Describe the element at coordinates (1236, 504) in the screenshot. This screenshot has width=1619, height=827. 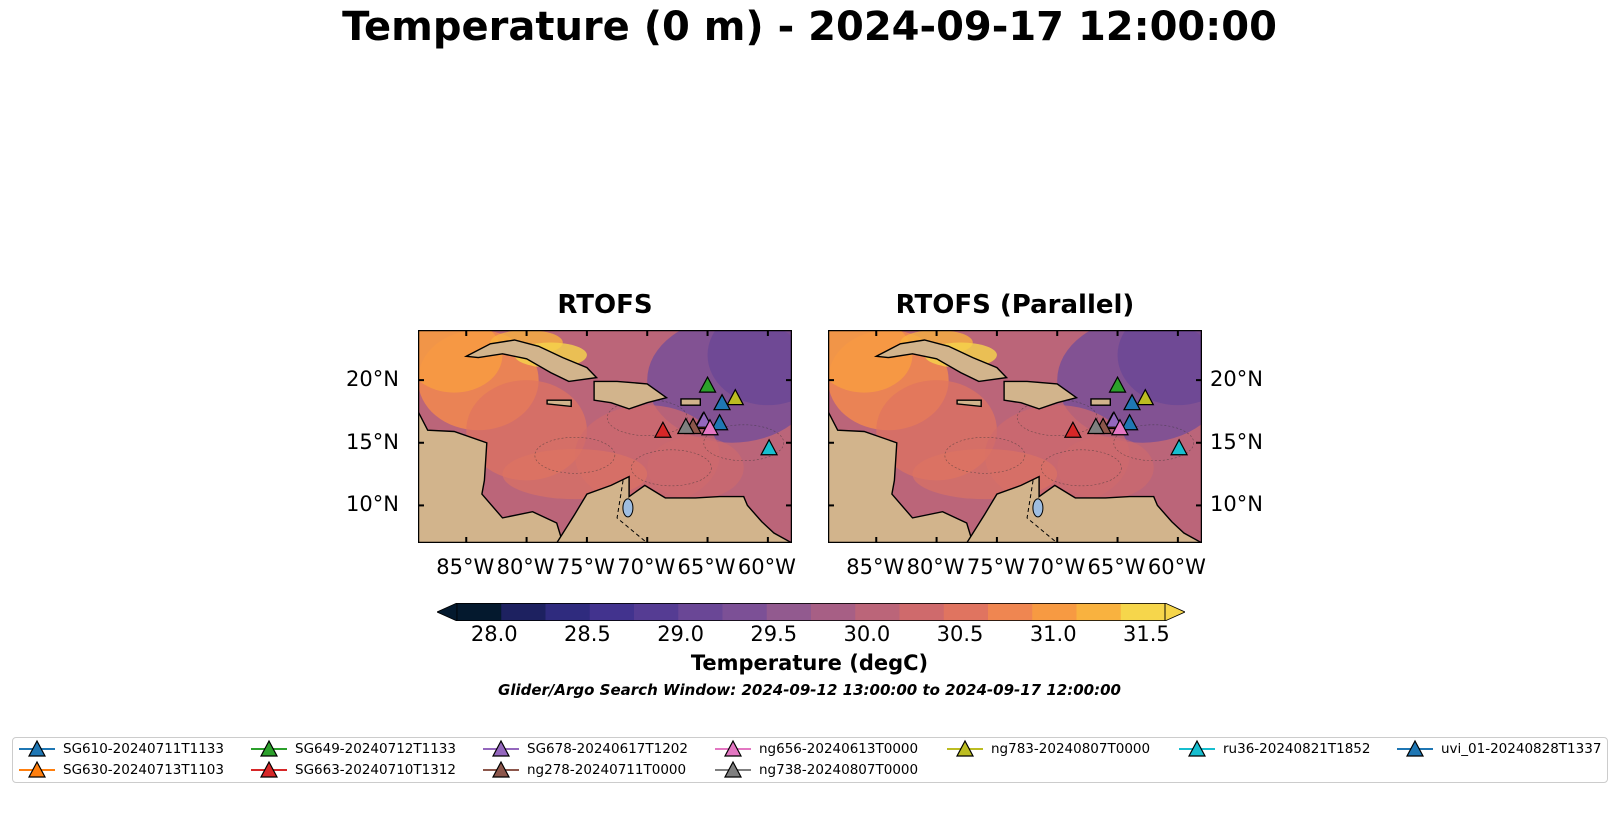
I see `lat-label-right: 10°N` at that location.